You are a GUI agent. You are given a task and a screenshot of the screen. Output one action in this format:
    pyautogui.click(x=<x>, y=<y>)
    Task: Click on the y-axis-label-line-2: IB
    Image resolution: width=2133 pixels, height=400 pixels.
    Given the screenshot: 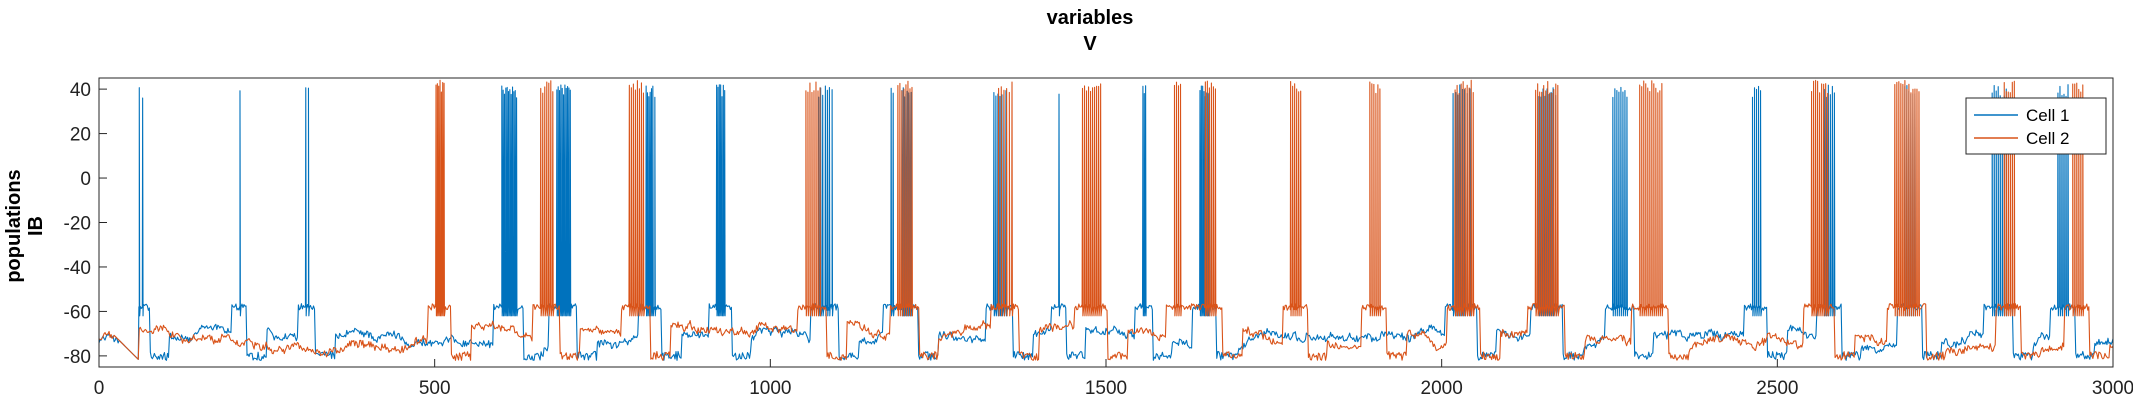 What is the action you would take?
    pyautogui.click(x=36, y=226)
    